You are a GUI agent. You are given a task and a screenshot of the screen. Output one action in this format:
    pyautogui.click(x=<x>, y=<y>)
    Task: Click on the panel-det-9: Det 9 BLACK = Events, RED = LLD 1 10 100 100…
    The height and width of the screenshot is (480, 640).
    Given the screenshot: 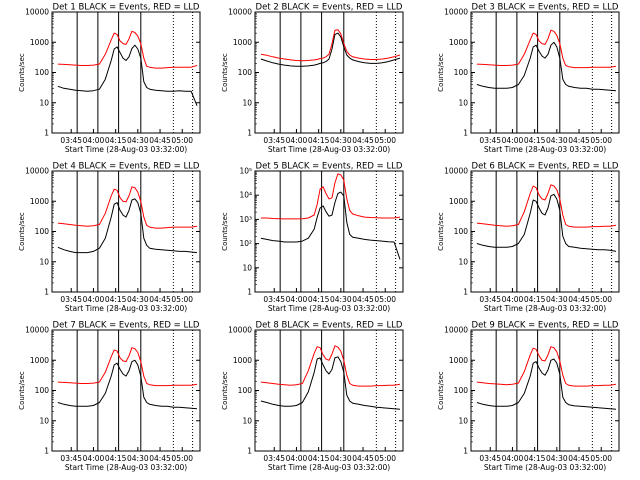 What is the action you would take?
    pyautogui.click(x=528, y=396)
    